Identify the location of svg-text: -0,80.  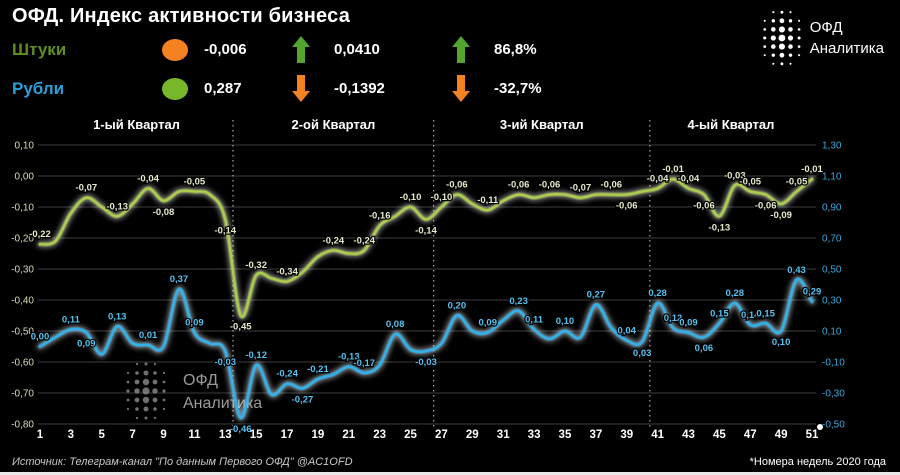
(22, 425).